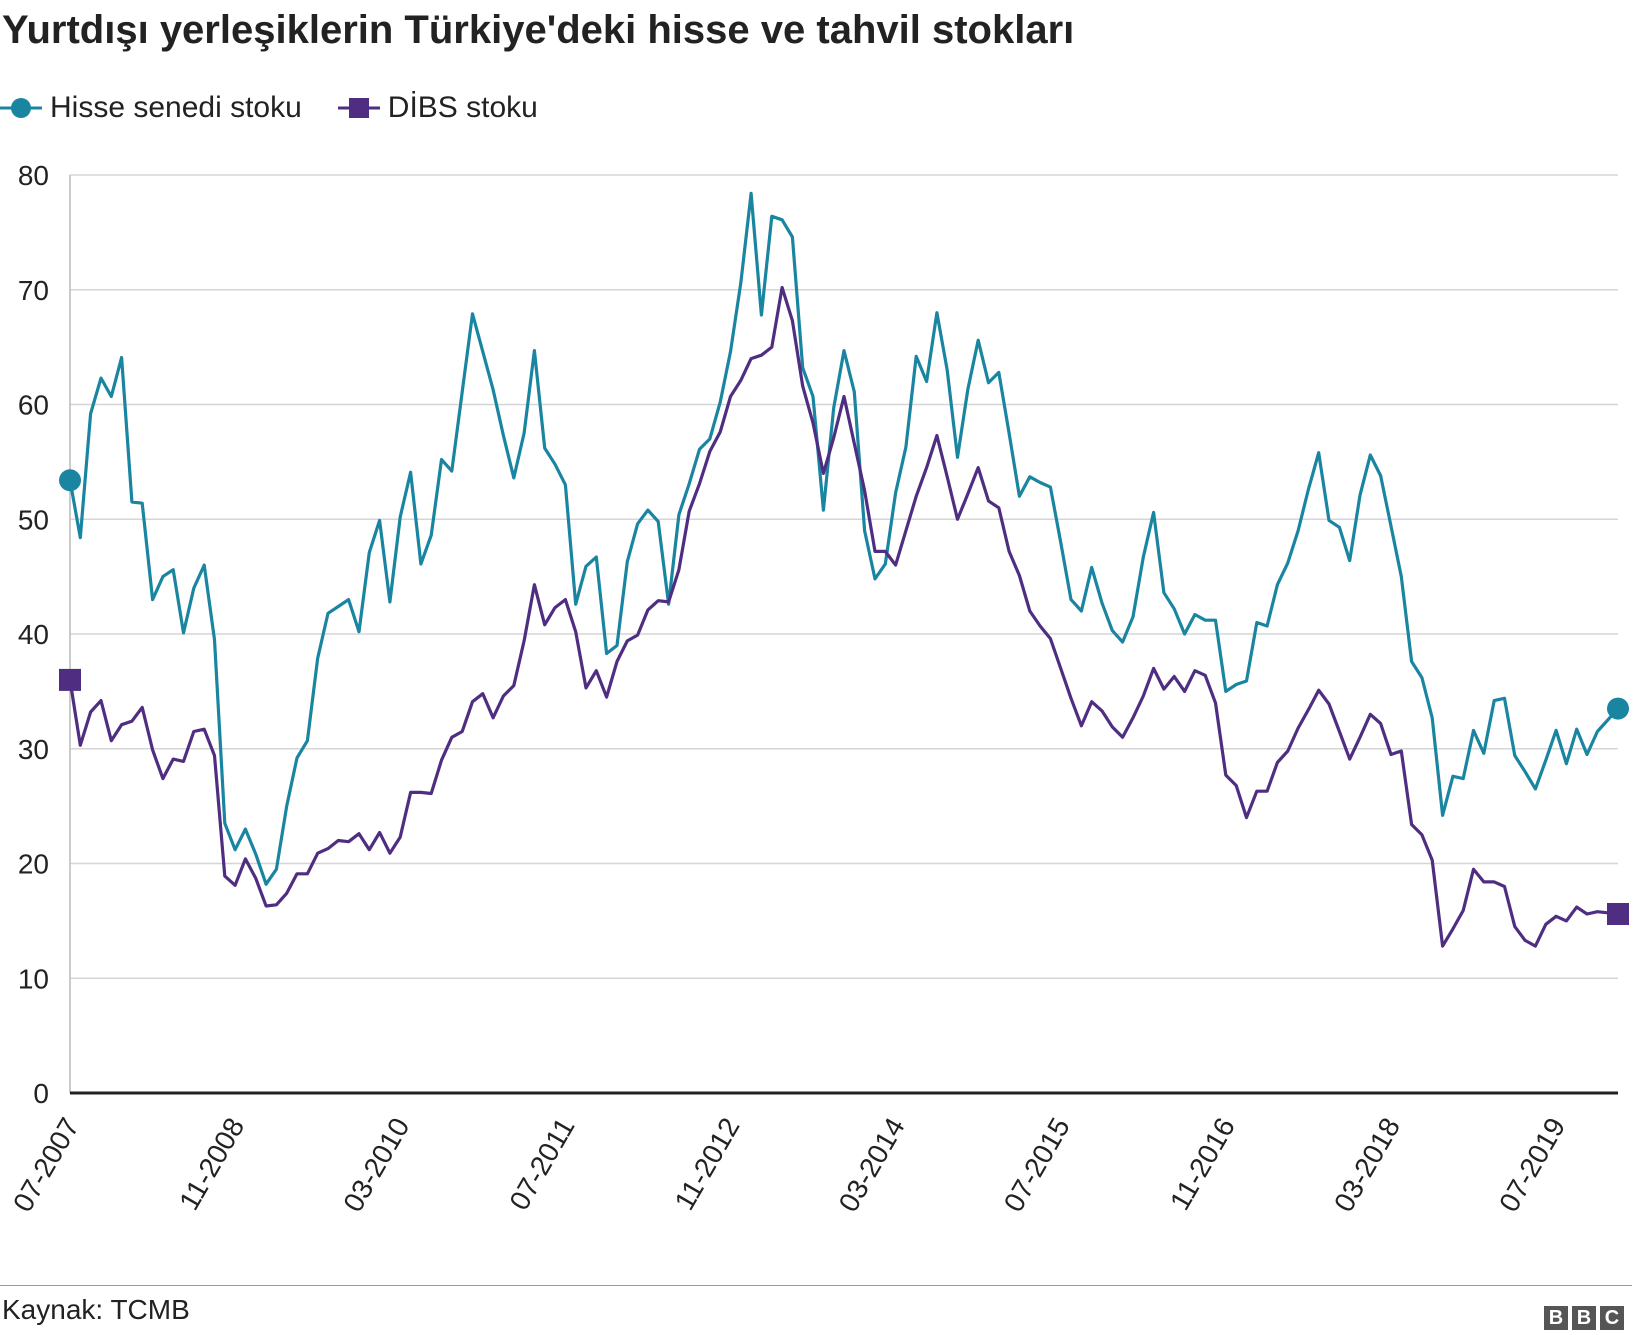 Image resolution: width=1632 pixels, height=1340 pixels. What do you see at coordinates (33, 405) in the screenshot?
I see `y-tick-label: 60` at bounding box center [33, 405].